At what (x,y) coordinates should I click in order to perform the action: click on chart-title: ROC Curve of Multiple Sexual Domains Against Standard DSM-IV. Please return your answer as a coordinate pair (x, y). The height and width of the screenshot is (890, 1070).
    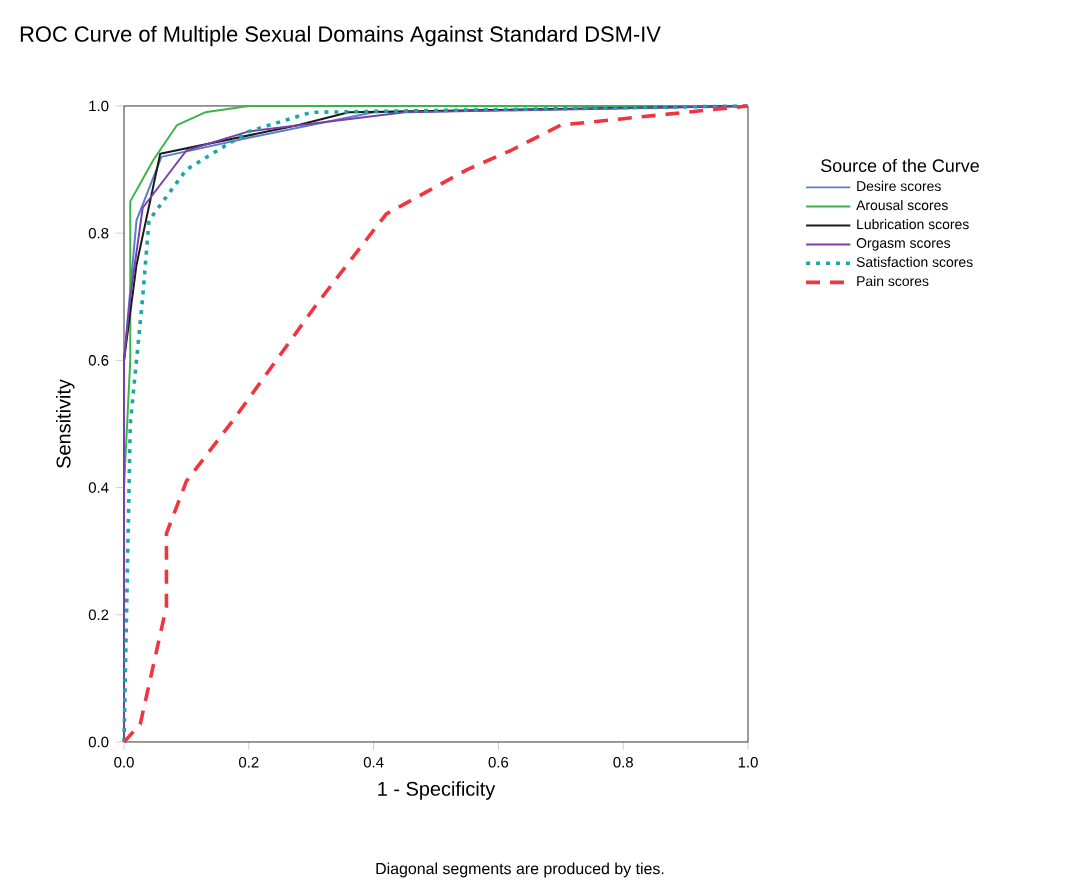
    Looking at the image, I should click on (340, 36).